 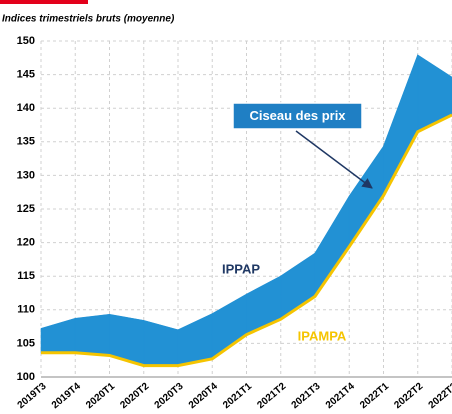 I want to click on x-tick-label: 2022T3, so click(x=439, y=396).